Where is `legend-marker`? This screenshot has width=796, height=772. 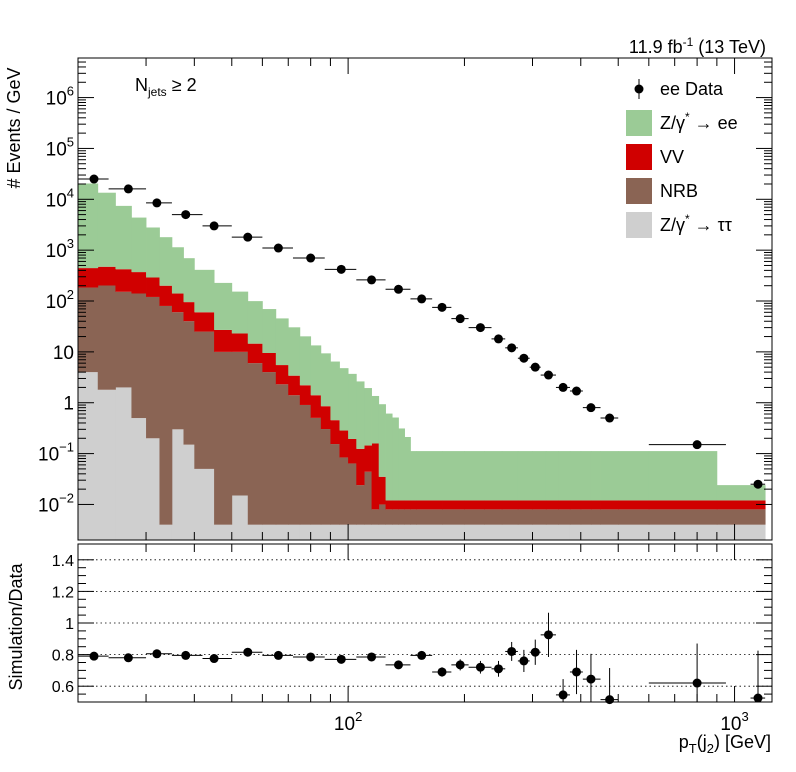
legend-marker is located at coordinates (639, 89).